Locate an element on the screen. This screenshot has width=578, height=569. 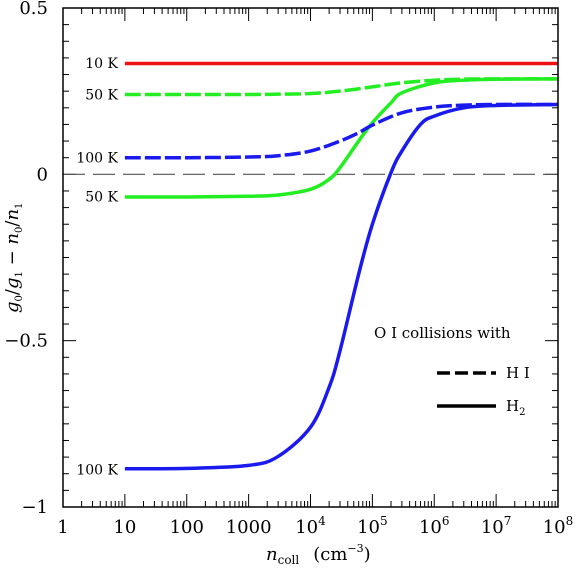
legend-label-hi: H I is located at coordinates (518, 373).